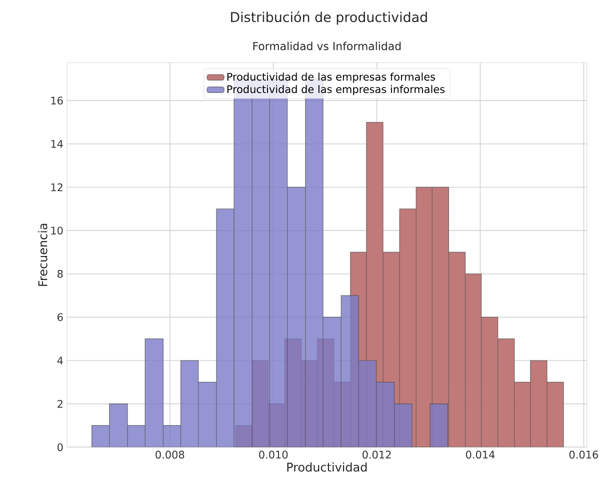  Describe the element at coordinates (60, 404) in the screenshot. I see `y-tick-label: 2` at that location.